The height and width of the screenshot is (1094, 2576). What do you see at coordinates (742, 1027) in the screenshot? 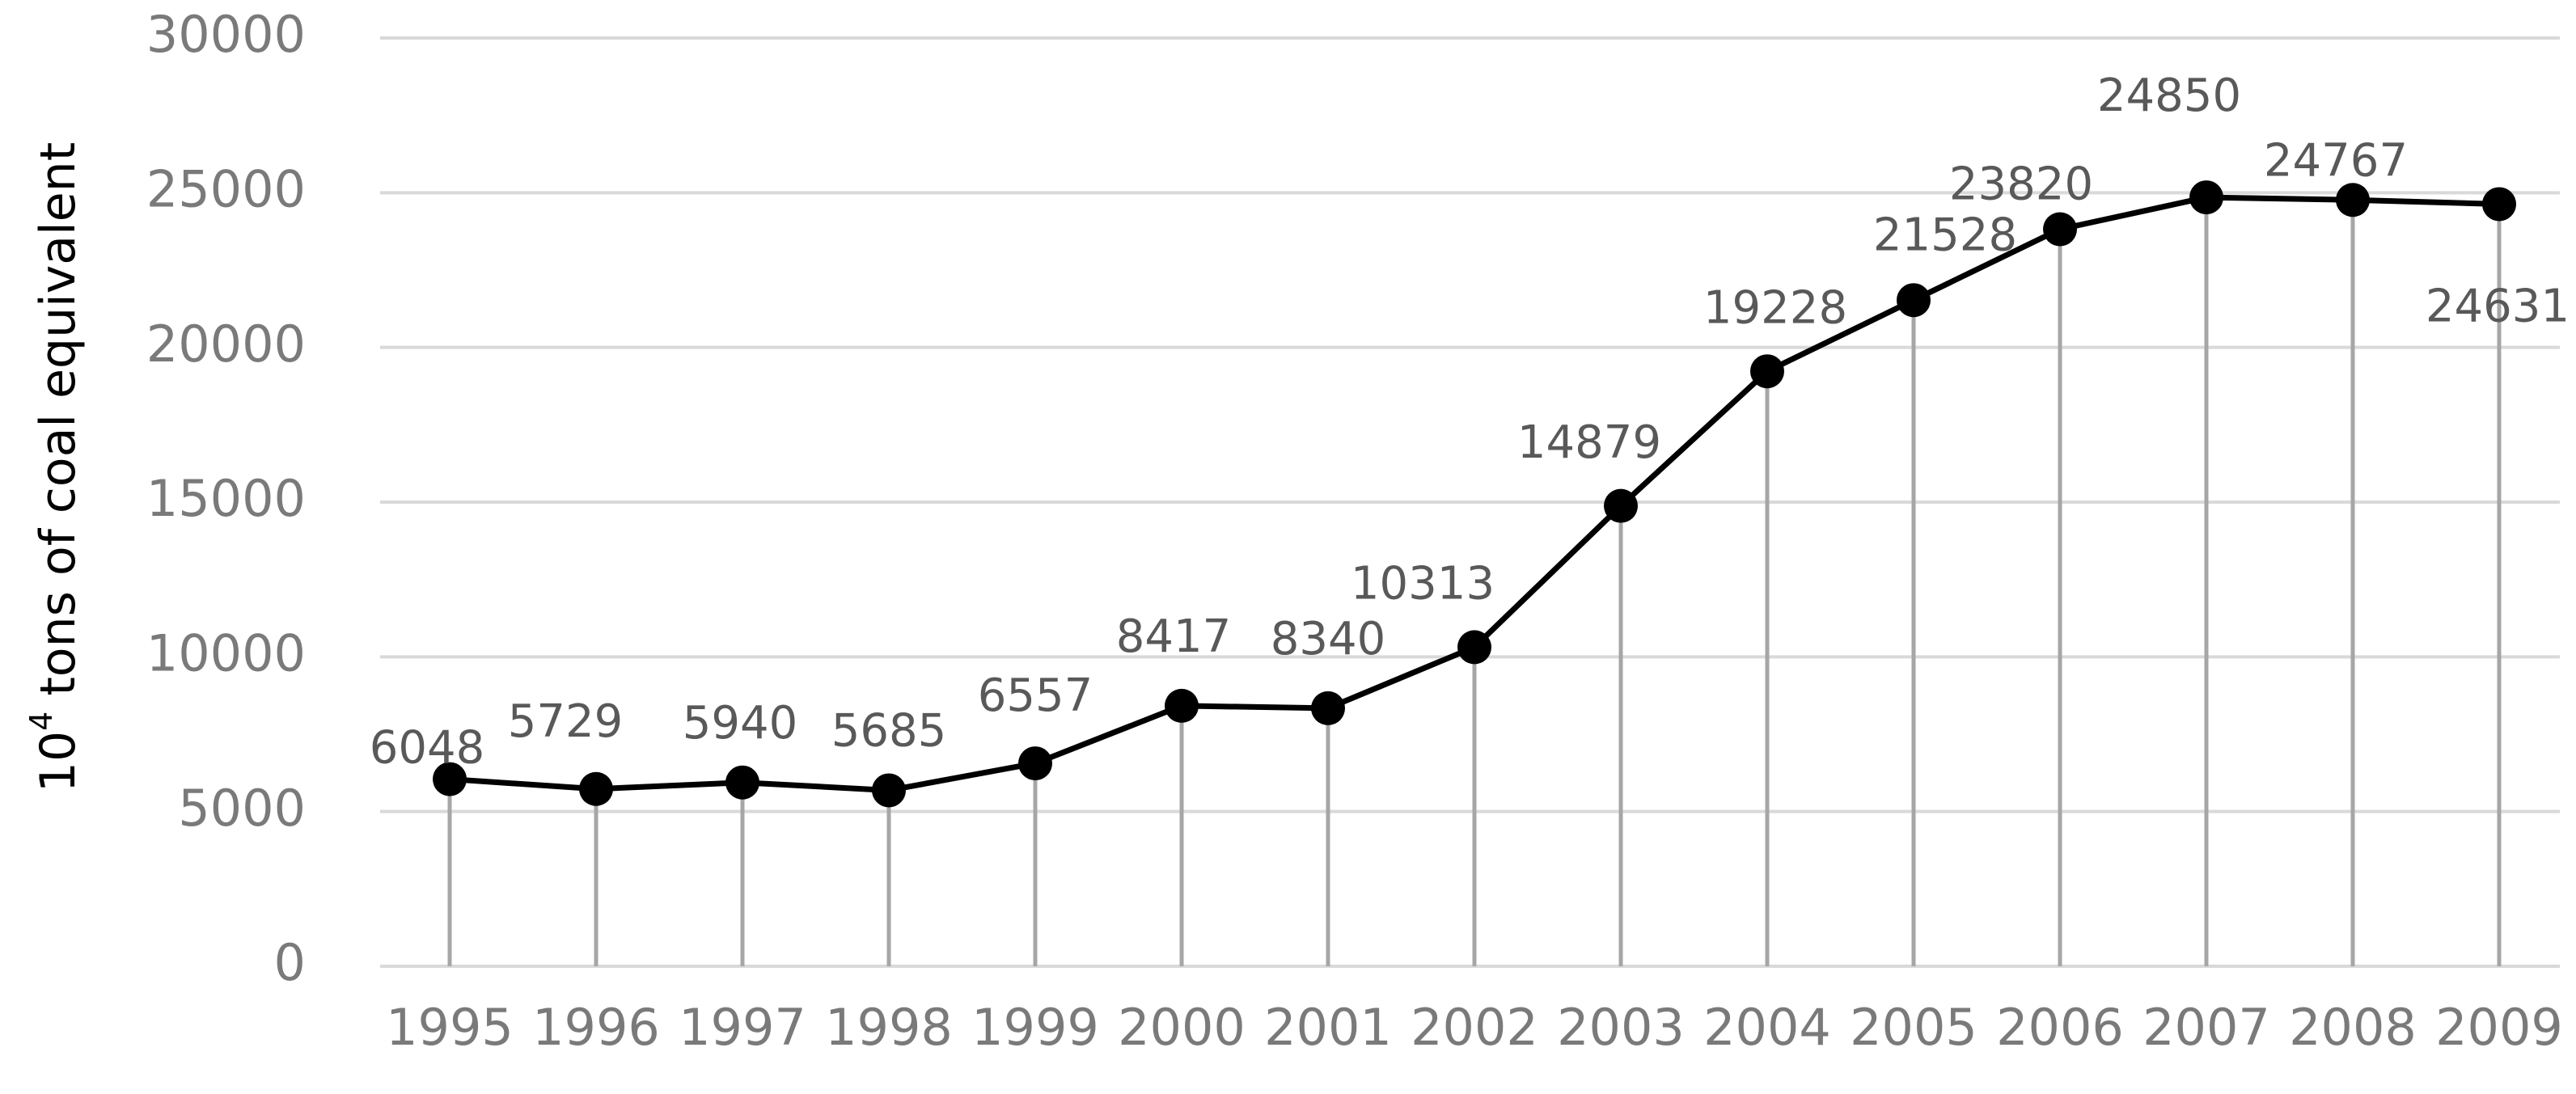
I see `x-tick-label: 1997` at bounding box center [742, 1027].